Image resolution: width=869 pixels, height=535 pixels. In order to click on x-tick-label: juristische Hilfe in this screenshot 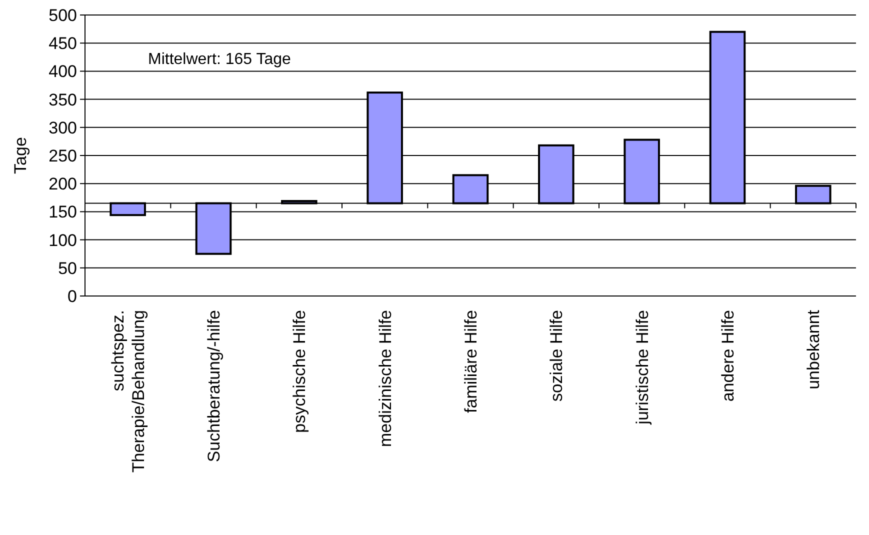, I will do `click(642, 368)`.